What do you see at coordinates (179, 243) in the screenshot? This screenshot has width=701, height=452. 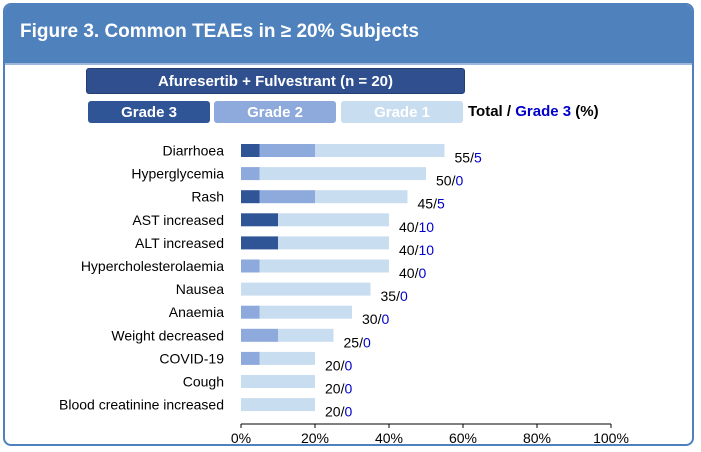 I see `category-label: ALT increased` at bounding box center [179, 243].